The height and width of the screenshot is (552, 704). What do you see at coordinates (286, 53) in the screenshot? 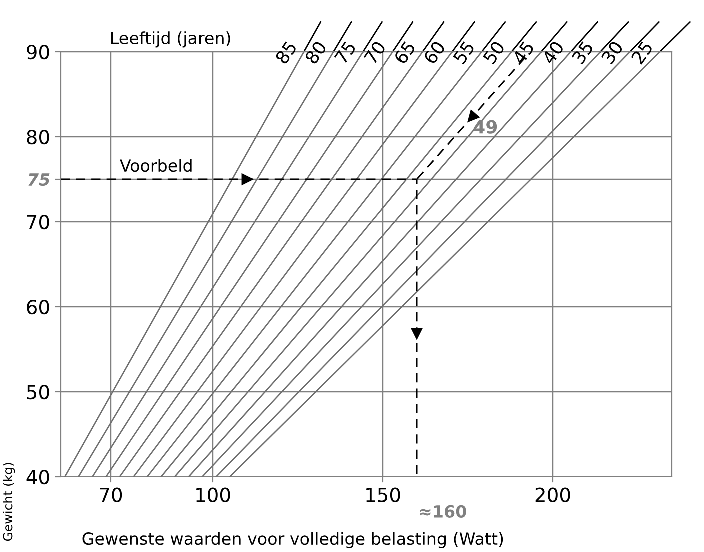
I see `text: 85` at bounding box center [286, 53].